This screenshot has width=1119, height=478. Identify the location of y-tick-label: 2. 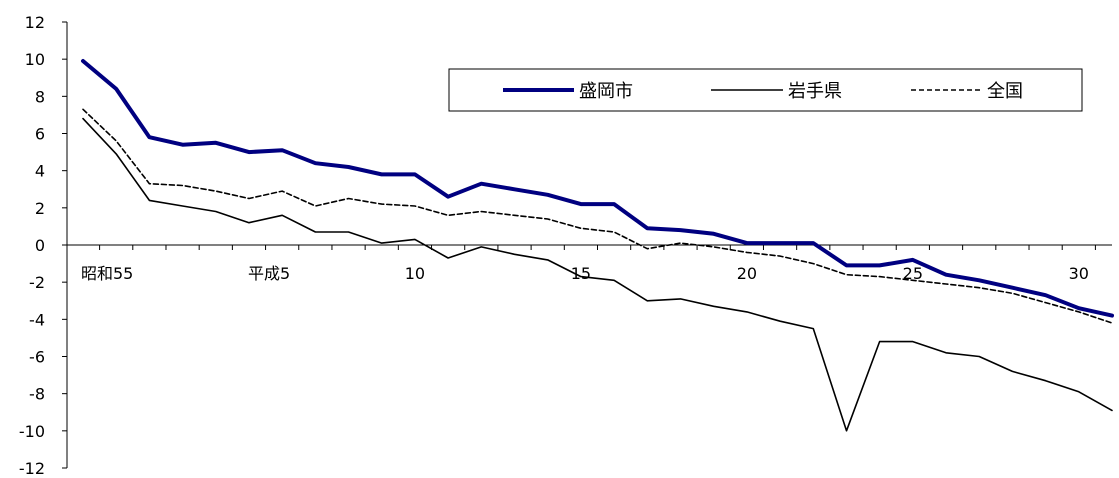
(40, 208).